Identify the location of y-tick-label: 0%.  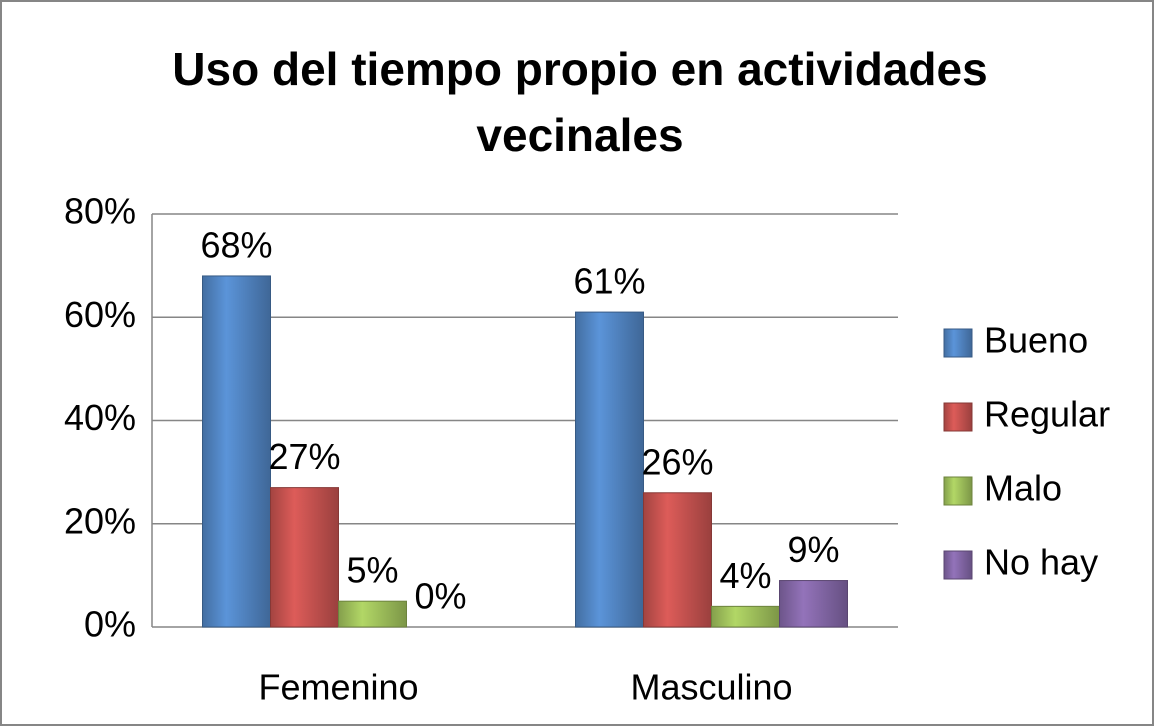
(110, 624).